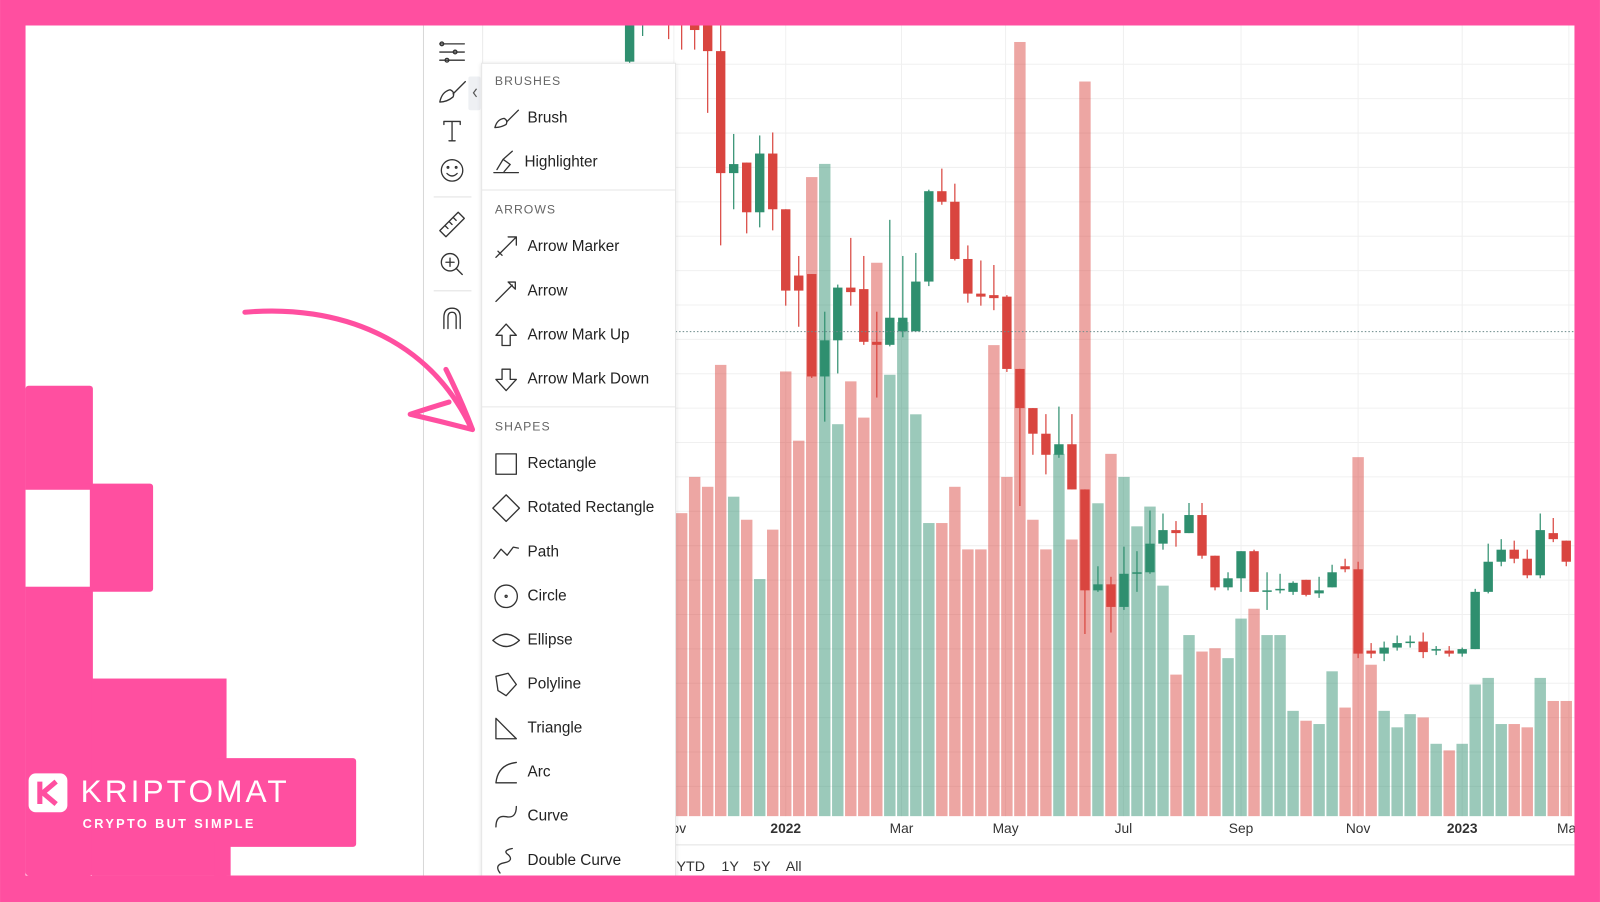  I want to click on menu-item: Arrow Mark Up, so click(579, 334).